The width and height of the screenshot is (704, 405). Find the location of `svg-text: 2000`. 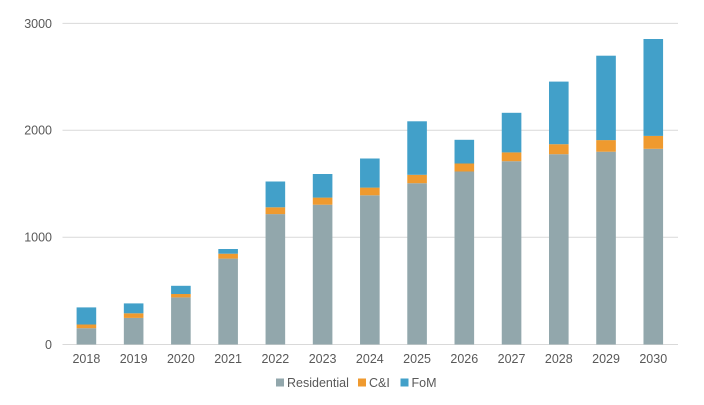

svg-text: 2000 is located at coordinates (38, 131).